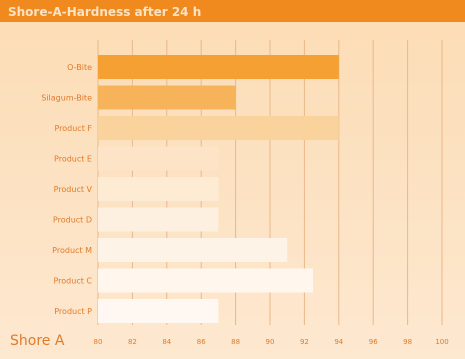 This screenshot has height=359, width=465. Describe the element at coordinates (166, 342) in the screenshot. I see `x-tick-label: 84` at that location.